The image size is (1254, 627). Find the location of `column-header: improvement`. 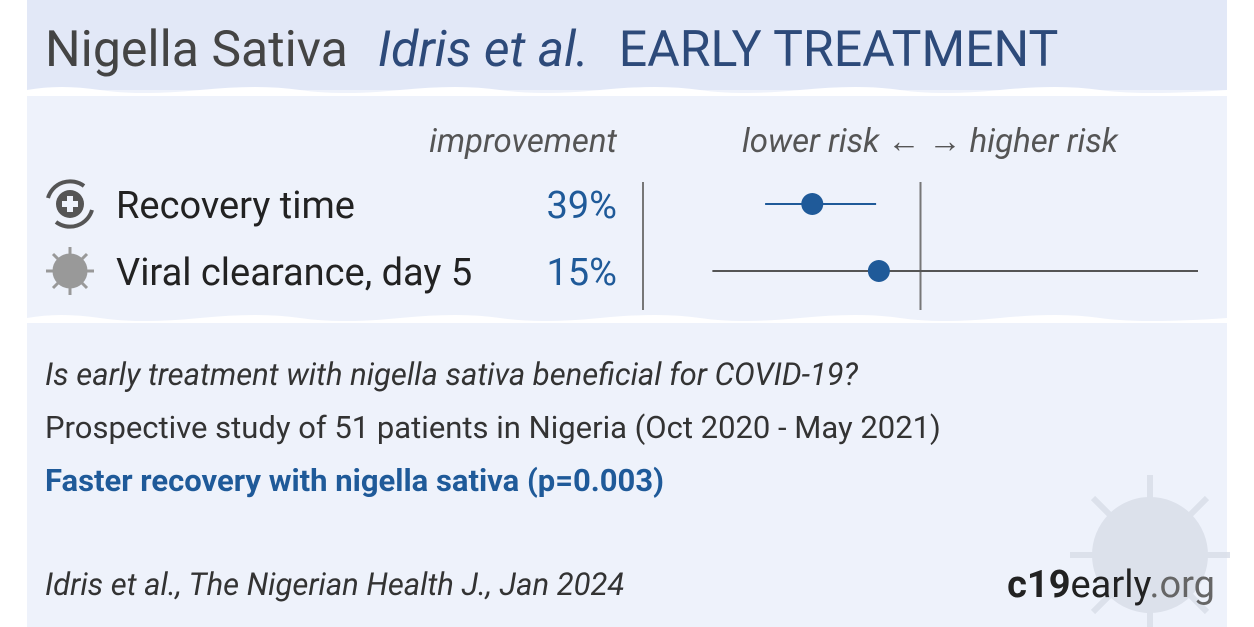

column-header: improvement is located at coordinates (523, 141).